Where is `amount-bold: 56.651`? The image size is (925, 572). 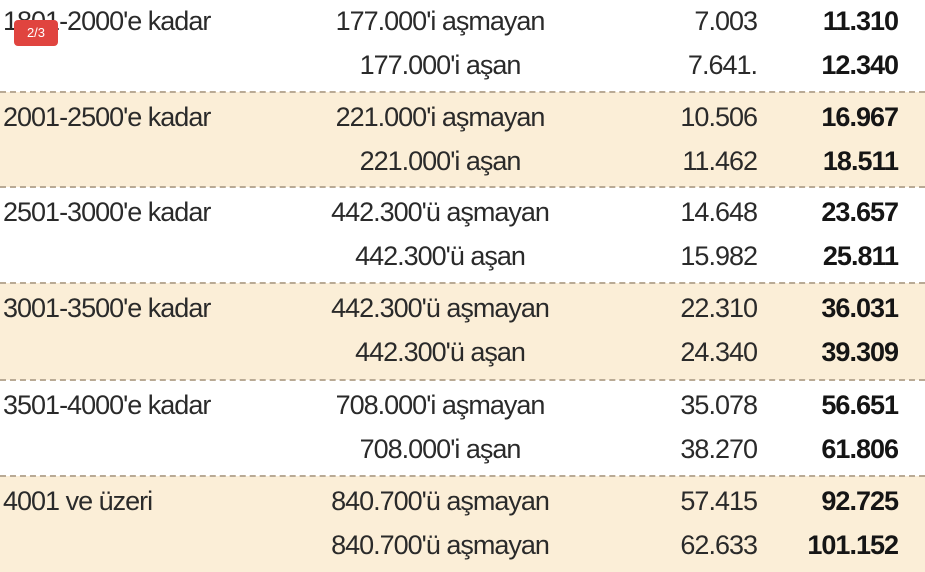
amount-bold: 56.651 is located at coordinates (860, 405).